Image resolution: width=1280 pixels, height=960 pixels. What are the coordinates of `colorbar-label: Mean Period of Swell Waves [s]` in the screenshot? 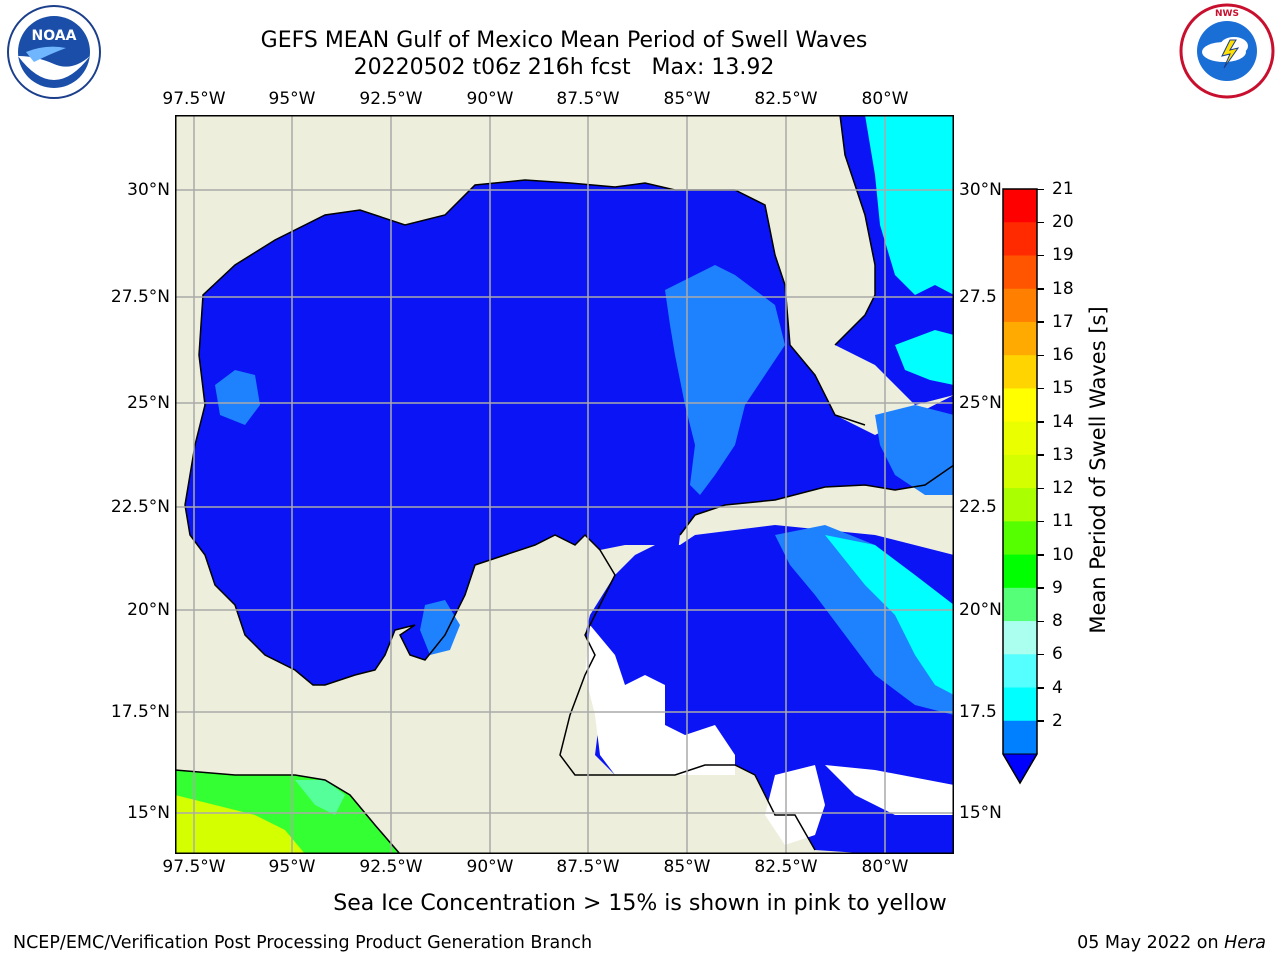 It's located at (1098, 470).